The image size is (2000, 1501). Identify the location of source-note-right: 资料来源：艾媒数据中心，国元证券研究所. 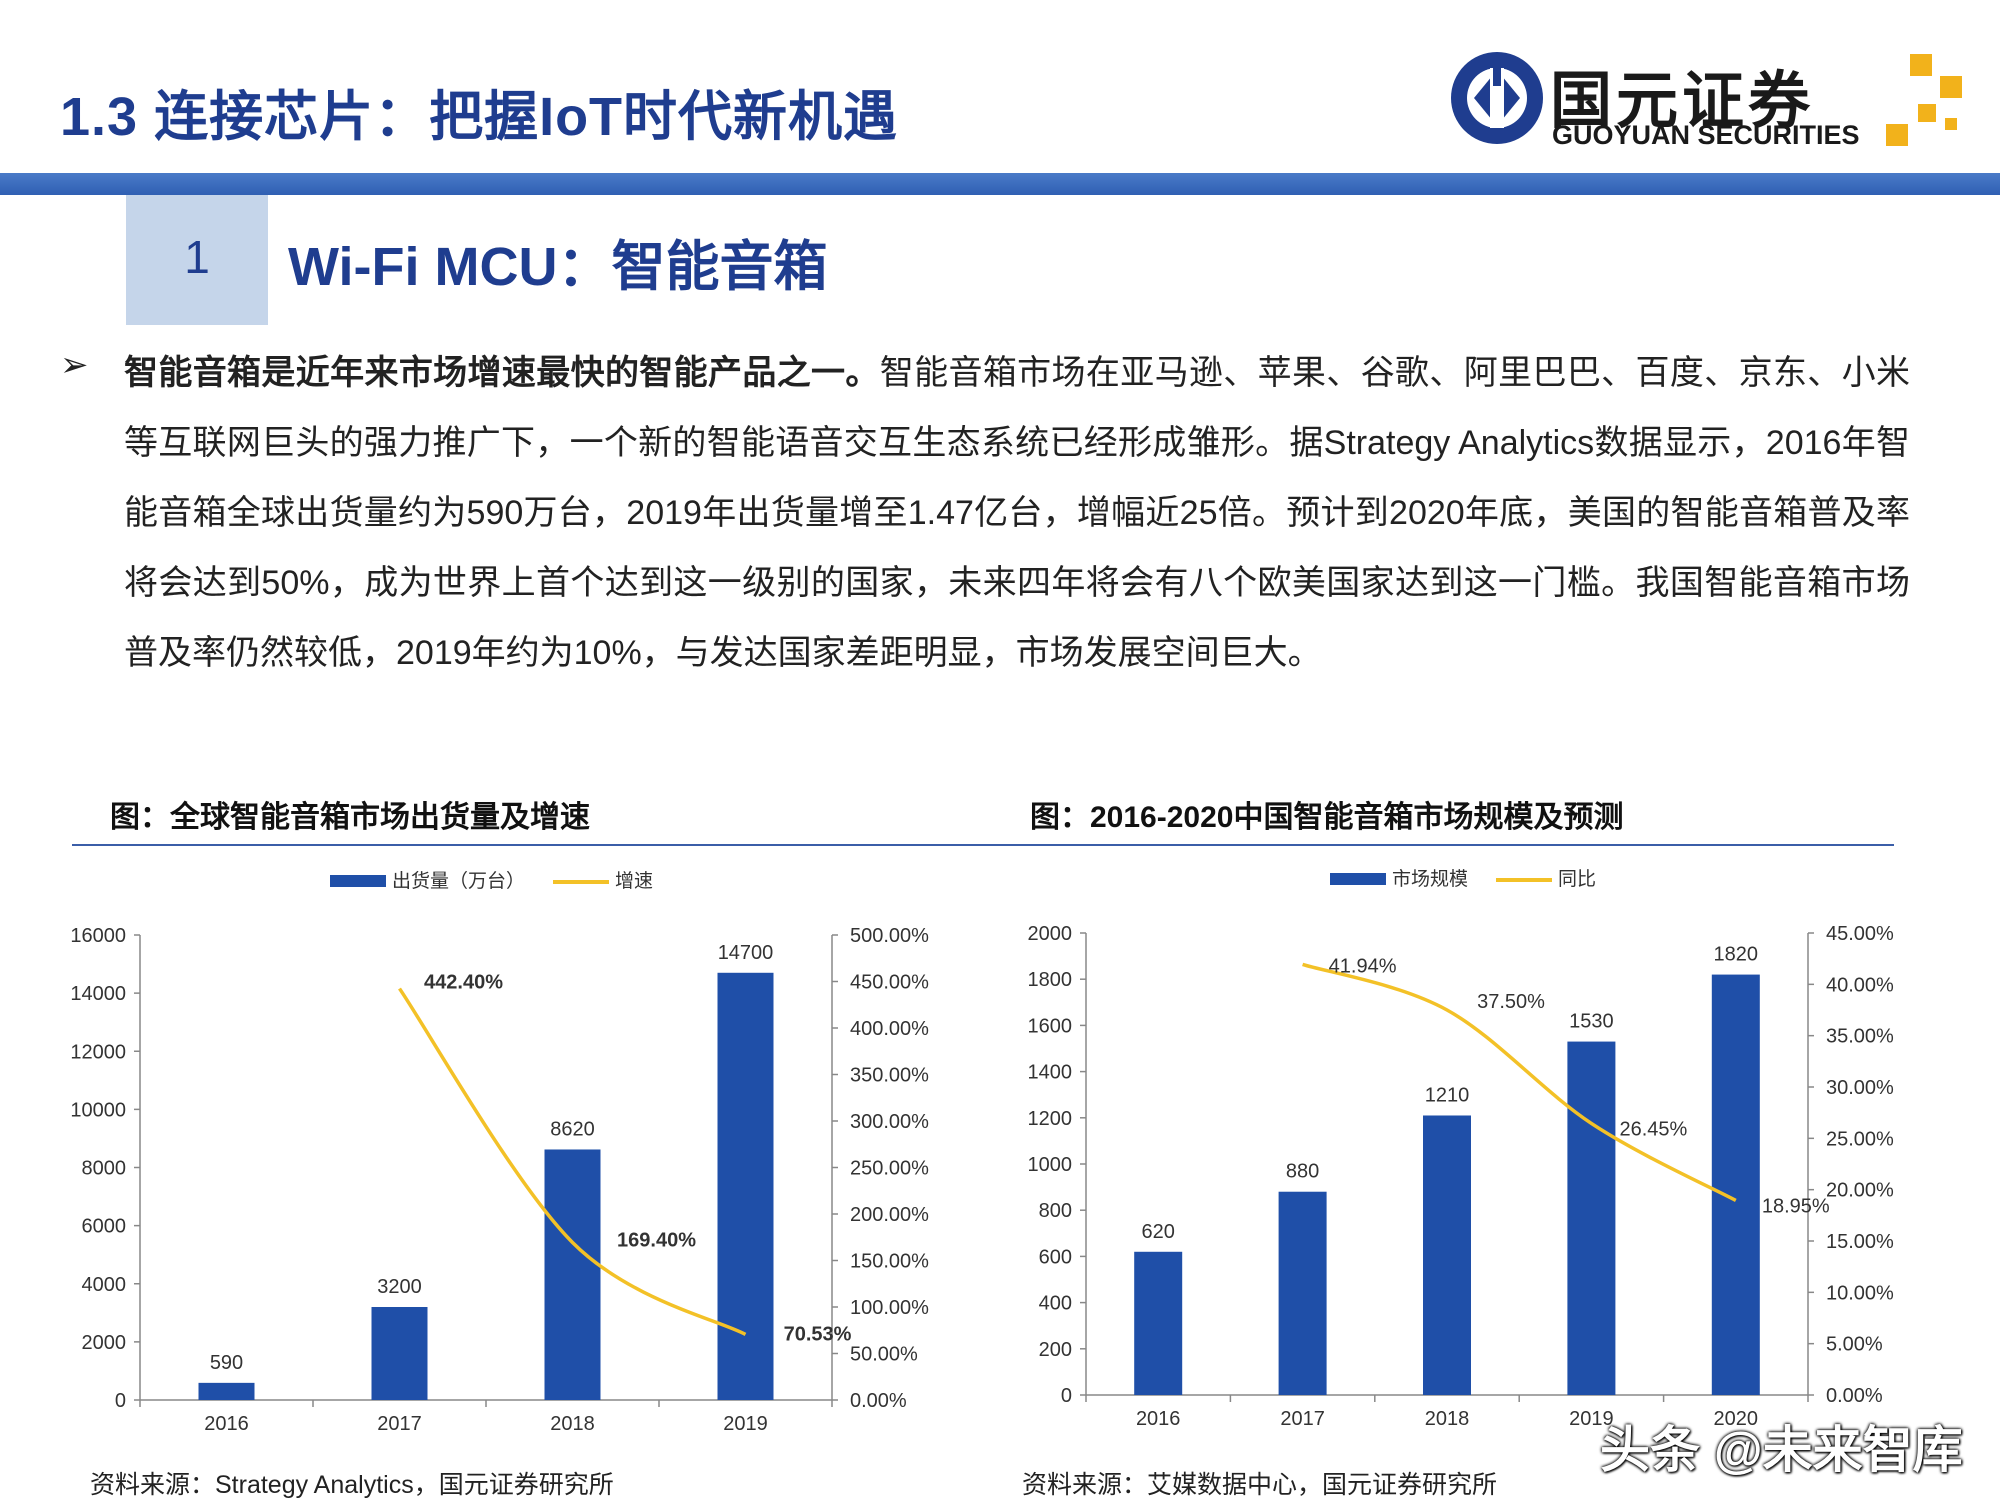
(1260, 1485).